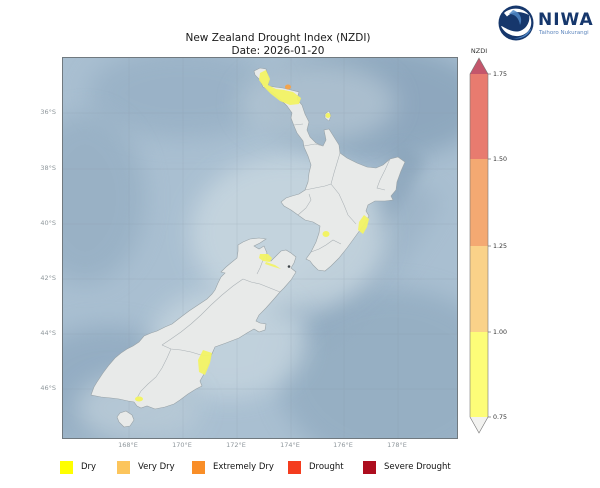 Image resolution: width=600 pixels, height=488 pixels. What do you see at coordinates (48, 278) in the screenshot?
I see `lat-label-42s: 42°S` at bounding box center [48, 278].